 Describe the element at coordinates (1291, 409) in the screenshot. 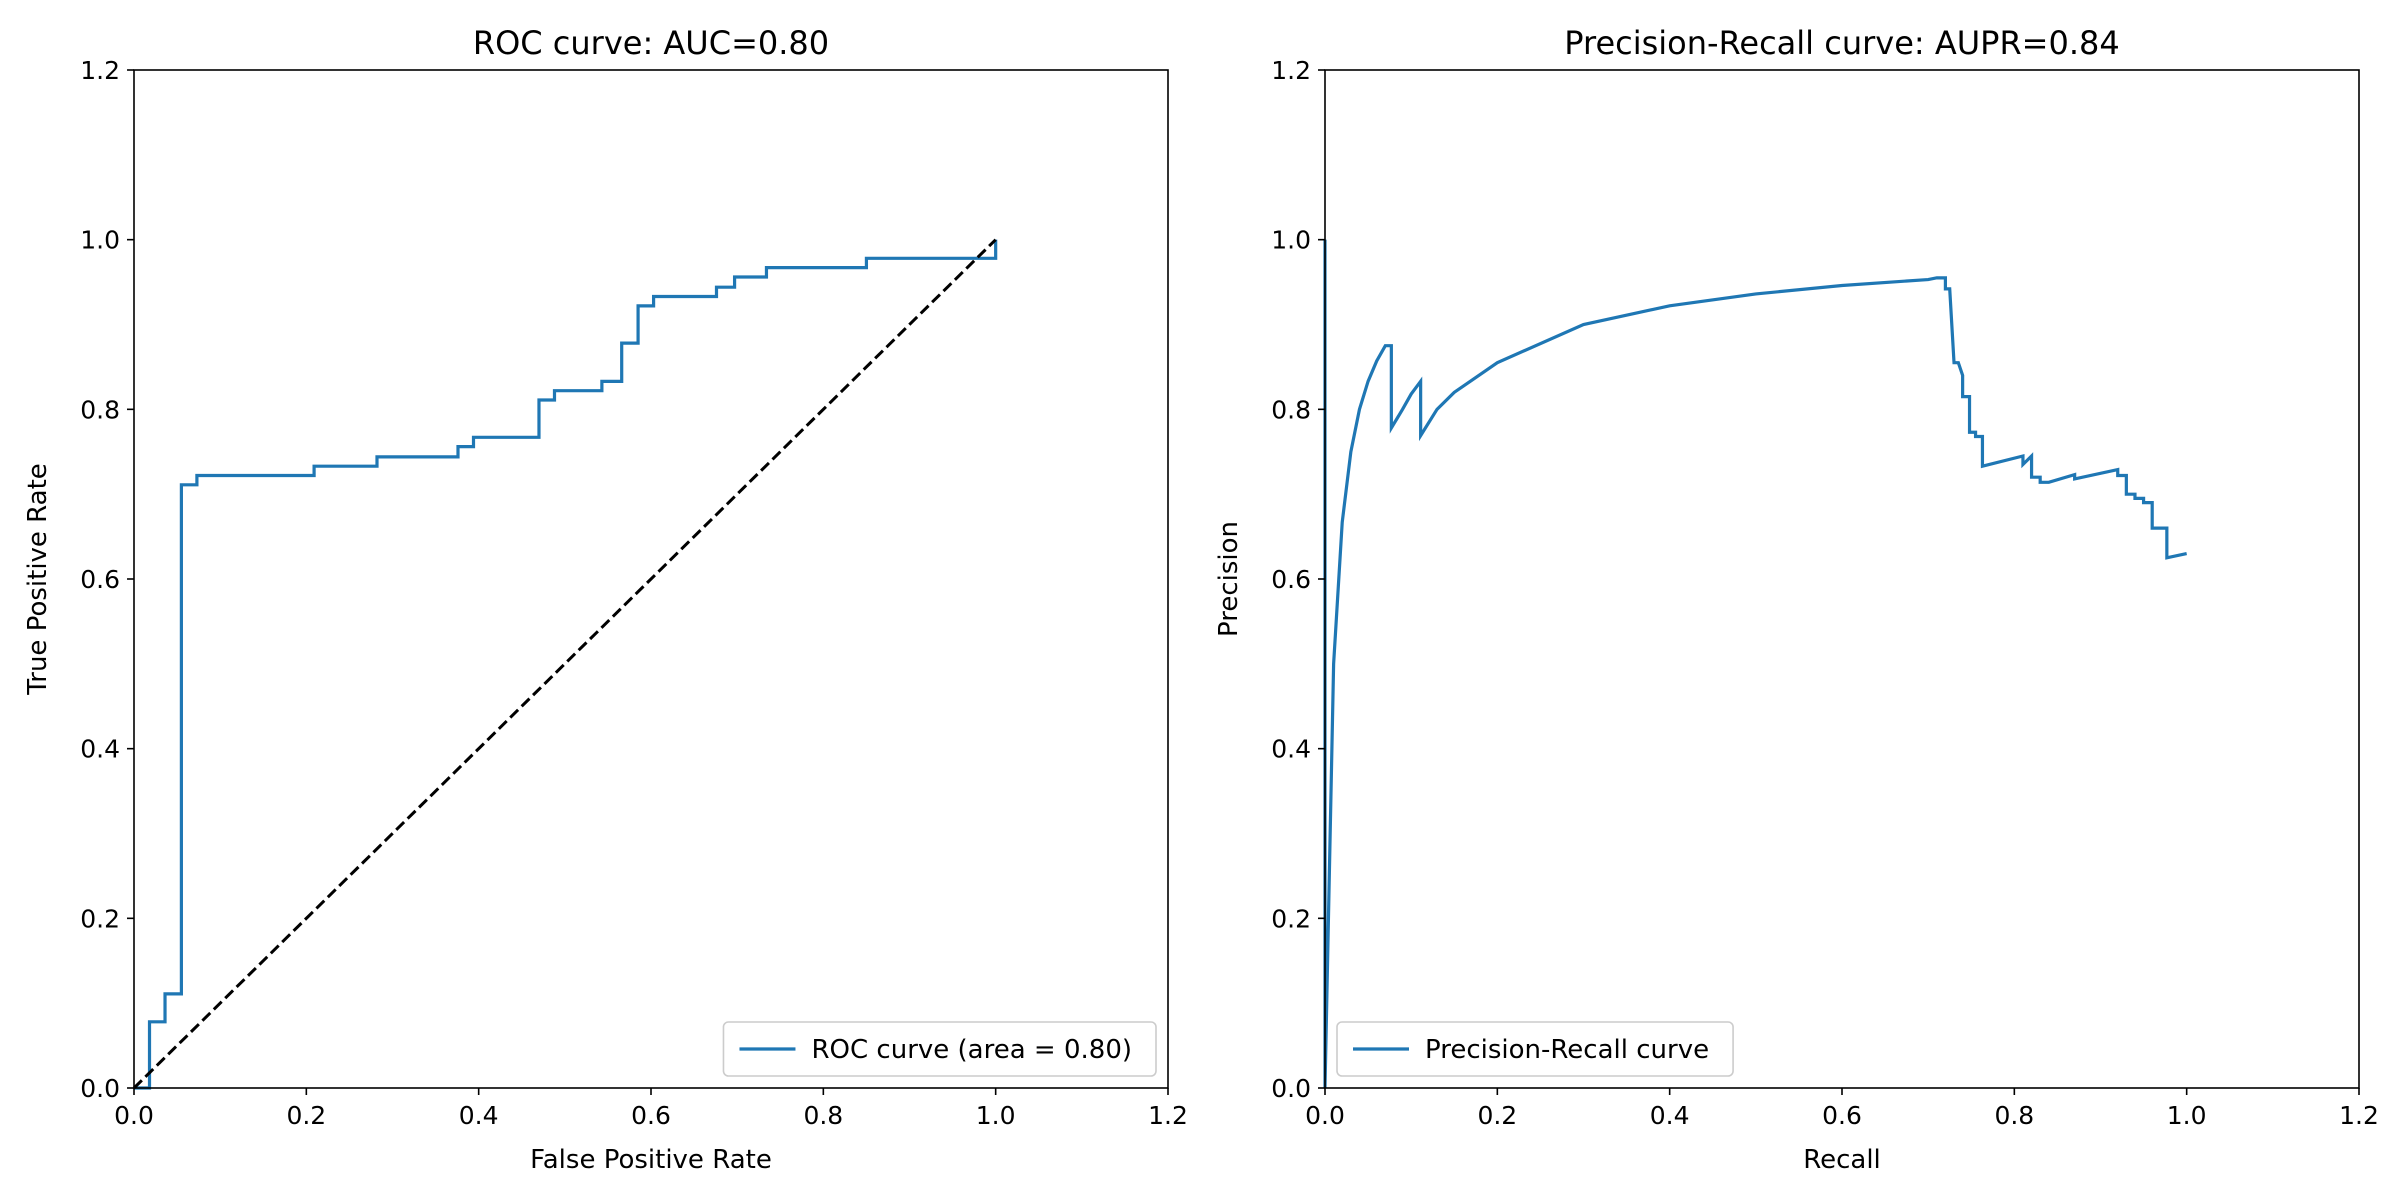

I see `pr-ytick-label: 0.8` at that location.